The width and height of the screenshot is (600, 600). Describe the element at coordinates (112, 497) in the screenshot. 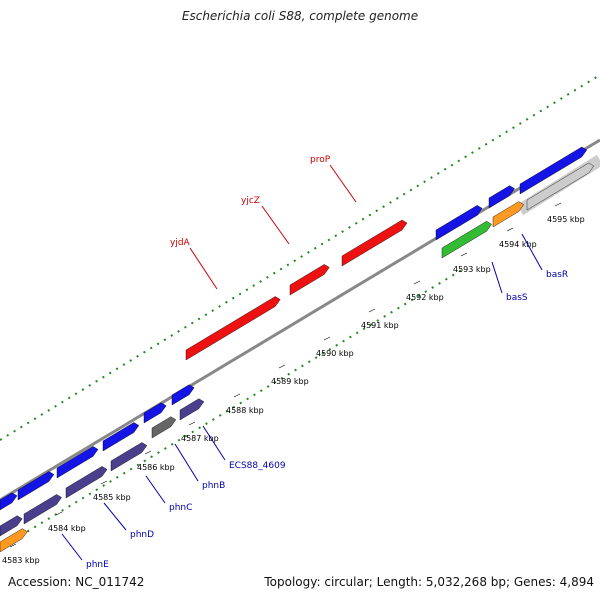

I see `tick-label: 4585 kbp` at that location.